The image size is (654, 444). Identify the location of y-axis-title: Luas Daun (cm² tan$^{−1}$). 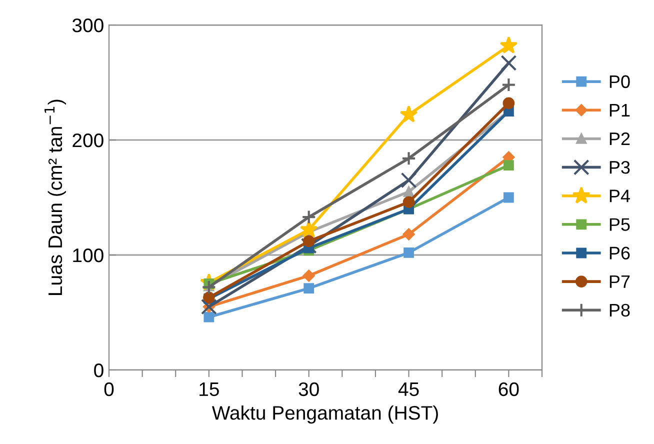
(55, 197).